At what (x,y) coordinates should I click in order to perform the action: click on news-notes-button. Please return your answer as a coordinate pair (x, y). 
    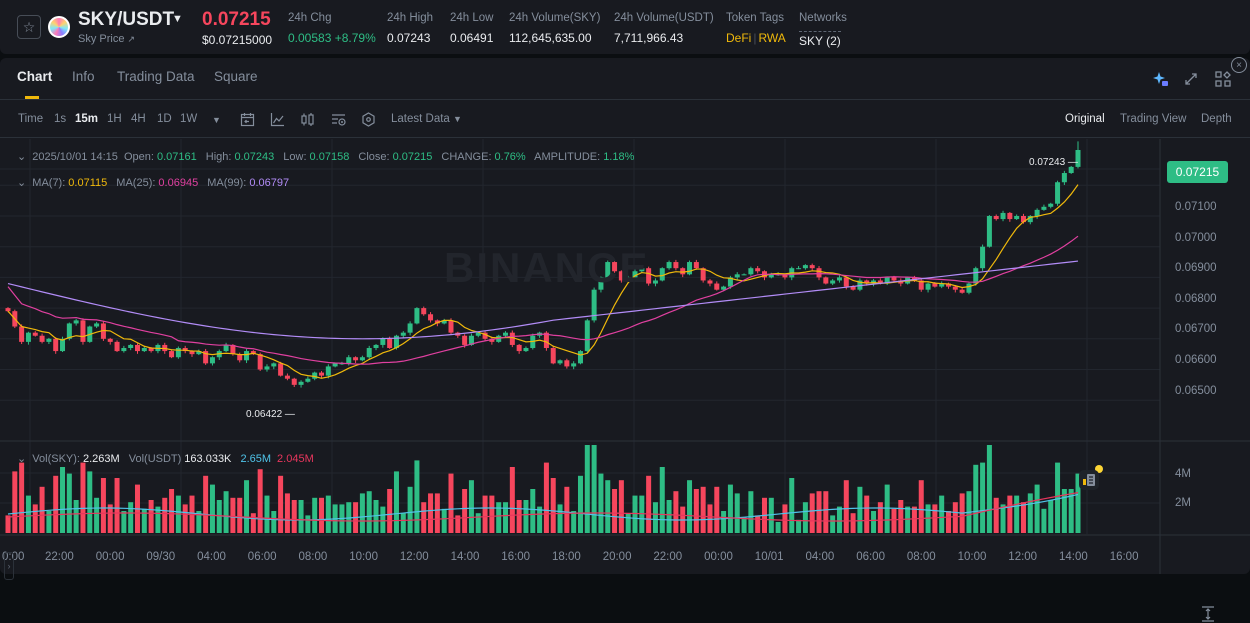
    Looking at the image, I should click on (1089, 480).